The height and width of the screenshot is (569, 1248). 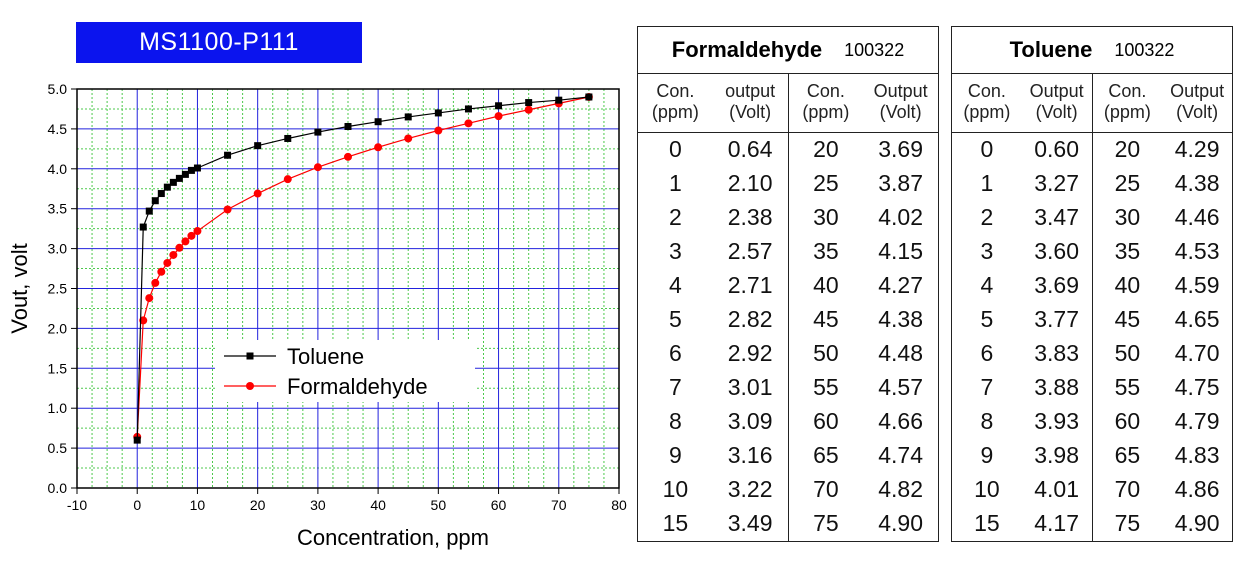 What do you see at coordinates (750, 319) in the screenshot?
I see `table-cell: 2.82` at bounding box center [750, 319].